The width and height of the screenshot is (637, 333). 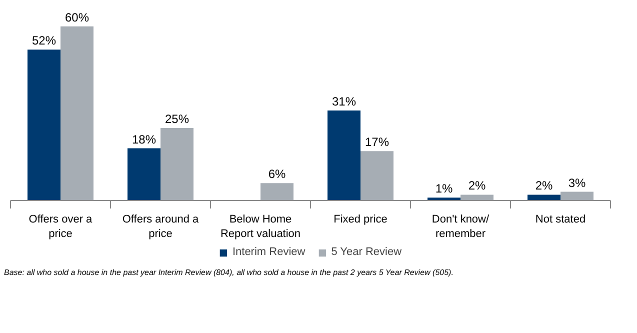 What do you see at coordinates (361, 220) in the screenshot?
I see `x-tick-label: Fixed price` at bounding box center [361, 220].